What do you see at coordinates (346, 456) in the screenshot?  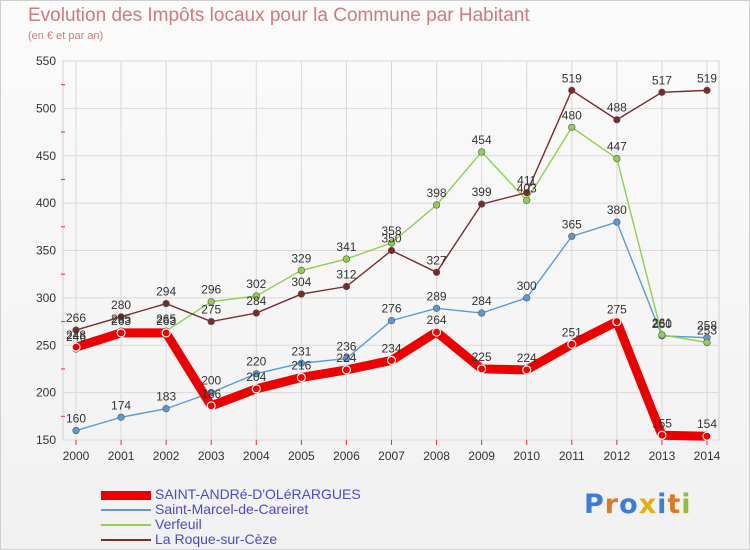 I see `x-tick-label: 2006` at bounding box center [346, 456].